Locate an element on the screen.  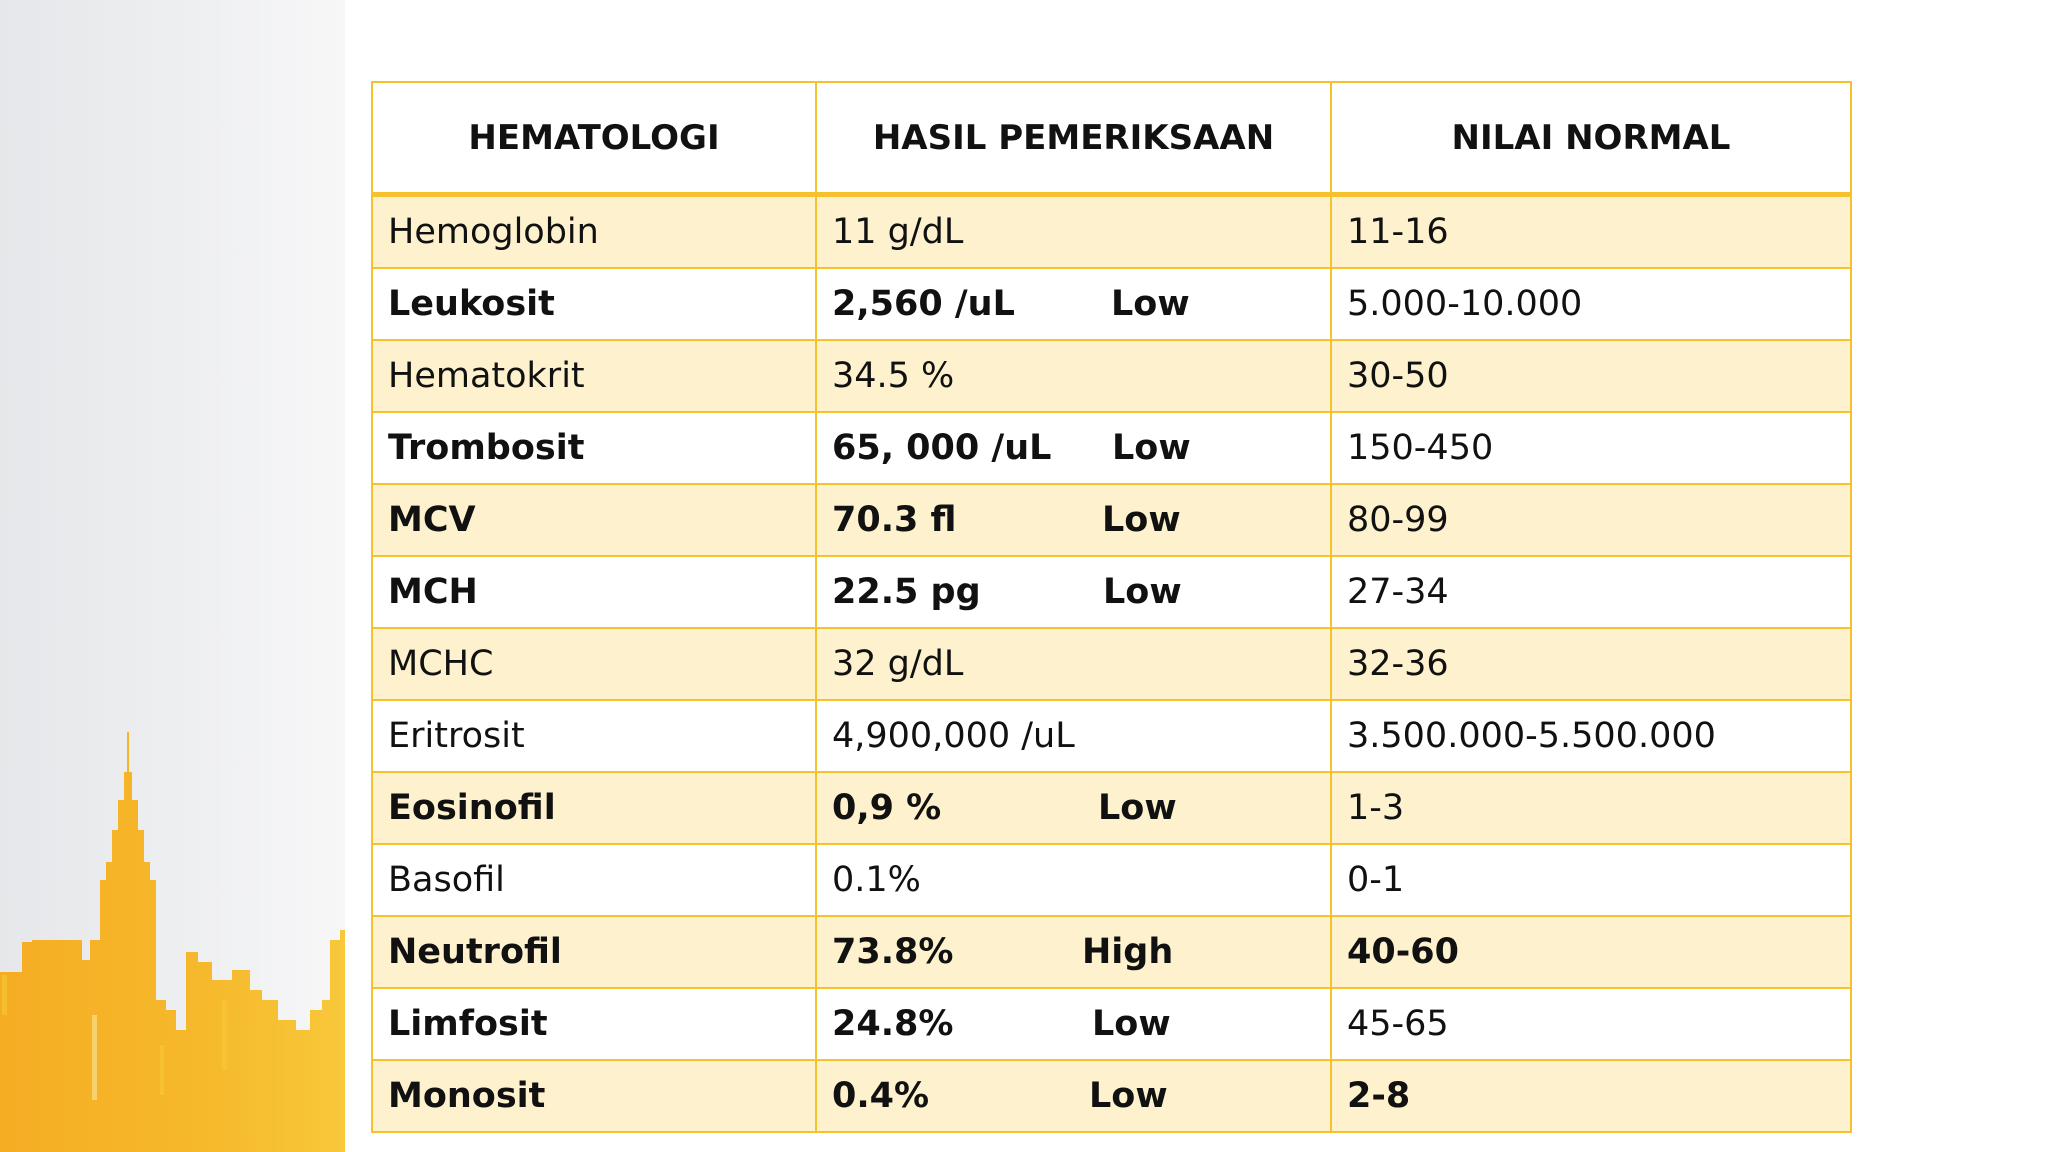
result-cell: 65, 000 /uL Low is located at coordinates (1073, 448).